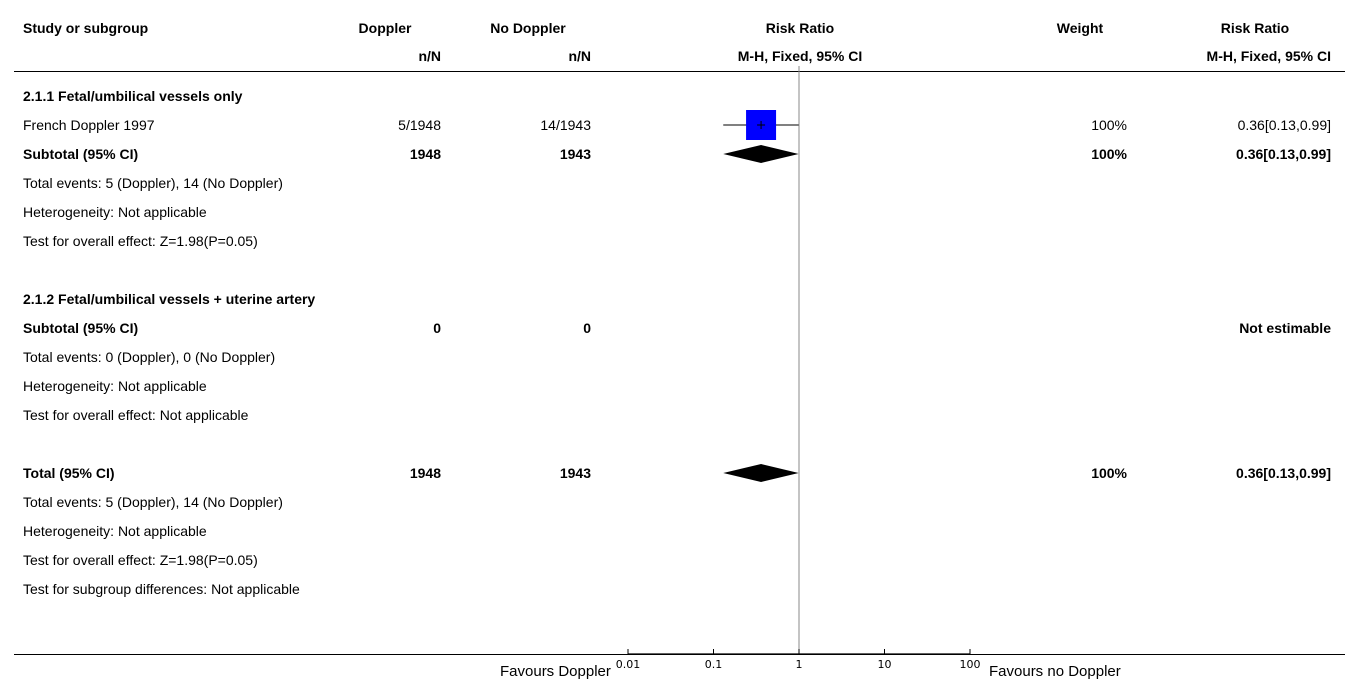 This screenshot has height=681, width=1359. Describe the element at coordinates (565, 125) in the screenshot. I see `row-no-doppler-count: 14/1943` at that location.